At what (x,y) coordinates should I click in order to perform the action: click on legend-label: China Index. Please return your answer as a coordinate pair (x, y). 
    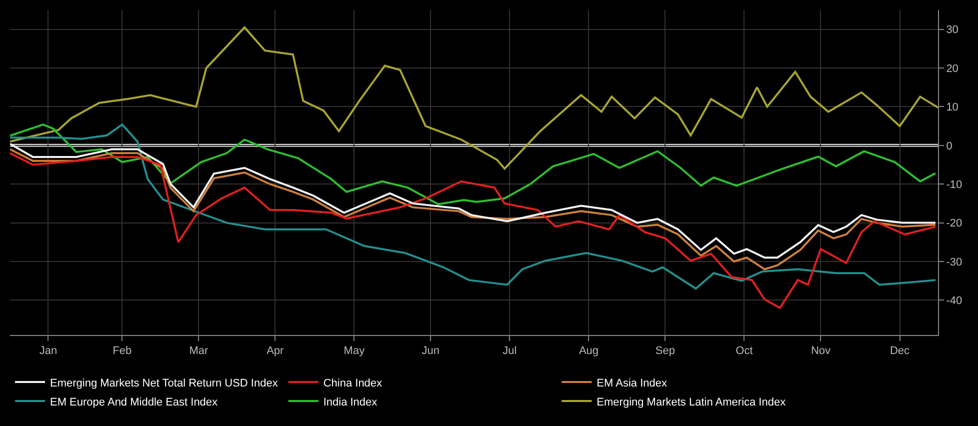
    Looking at the image, I should click on (353, 383).